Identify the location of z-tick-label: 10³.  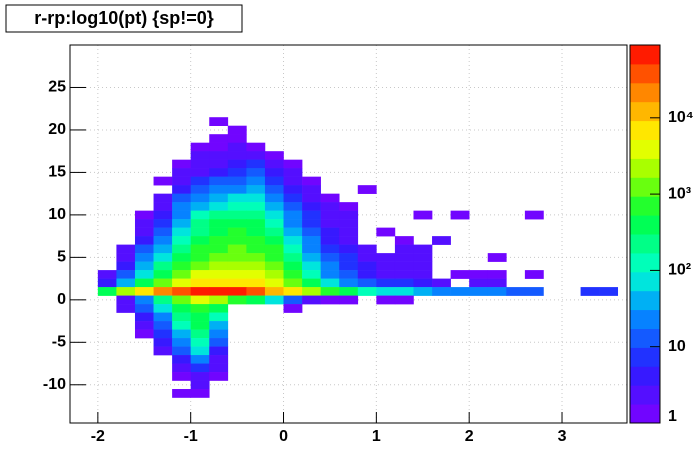
(679, 193).